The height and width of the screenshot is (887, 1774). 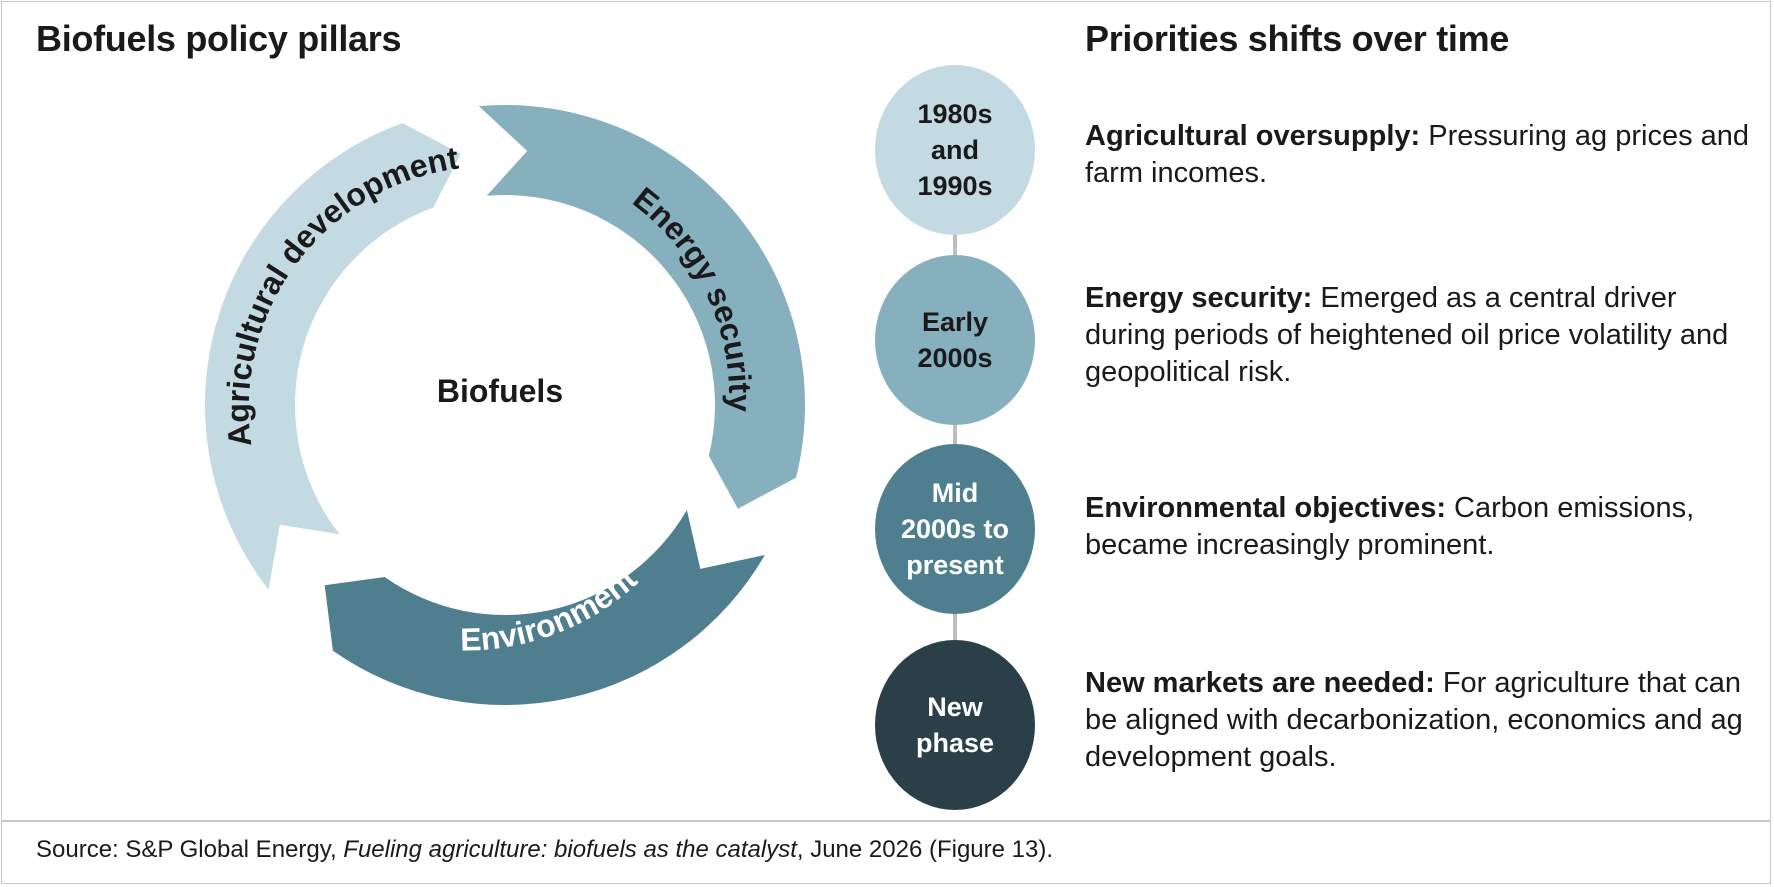 I want to click on description-heading: New markets are needed:, so click(x=1260, y=683).